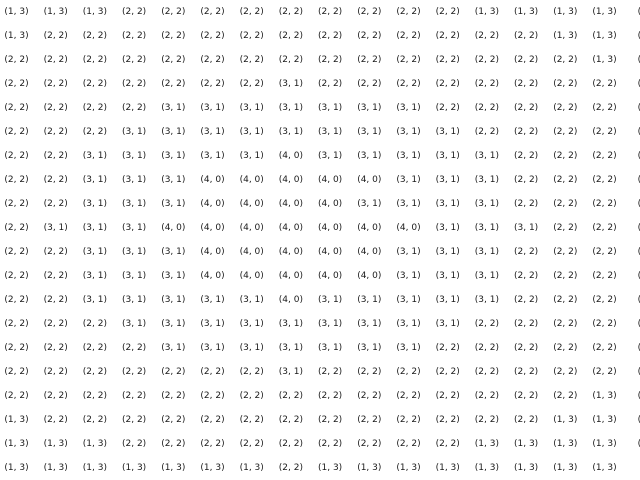 The height and width of the screenshot is (480, 640). I want to click on grid-cell: (3,, so click(632, 204).